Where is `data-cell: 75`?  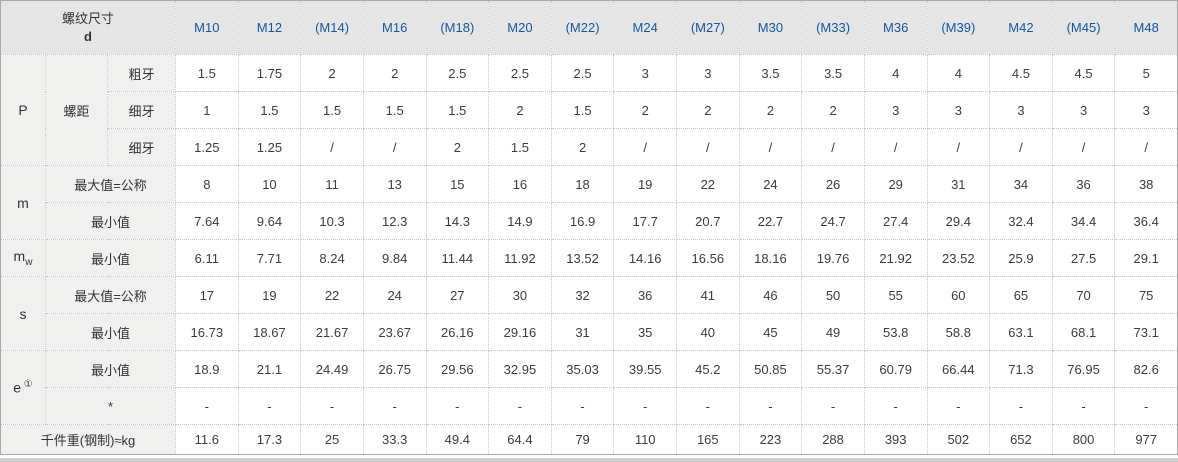 data-cell: 75 is located at coordinates (1146, 295).